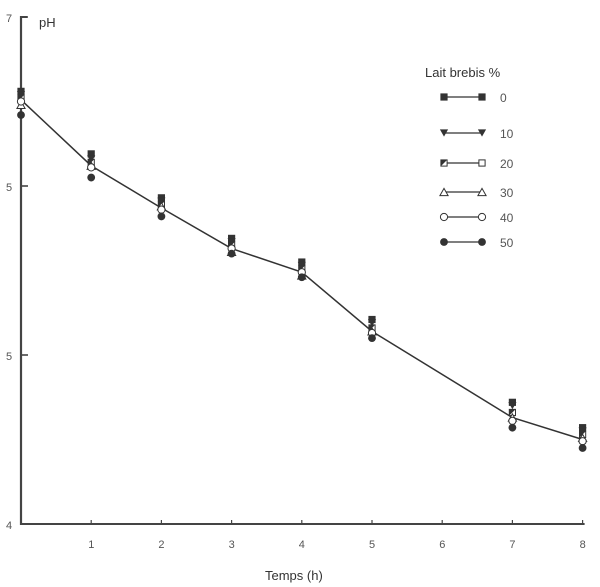 The image size is (600, 587). What do you see at coordinates (372, 545) in the screenshot?
I see `x-tick-label: 5` at bounding box center [372, 545].